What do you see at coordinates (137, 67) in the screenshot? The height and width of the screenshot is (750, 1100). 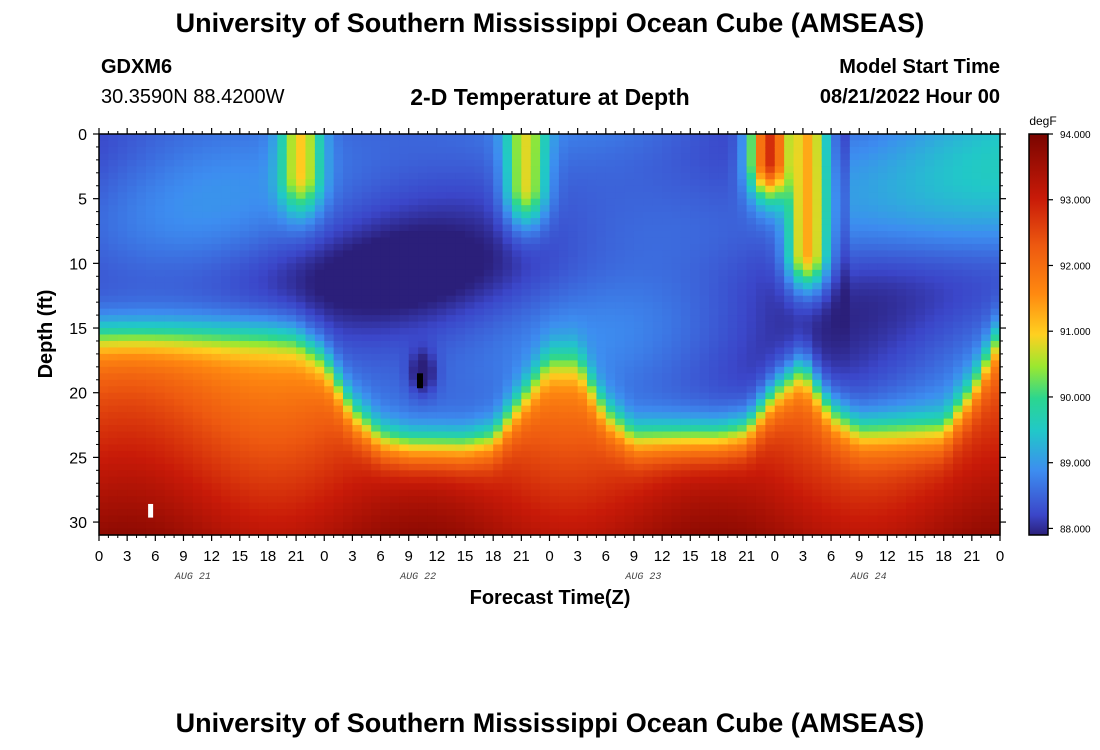 I see `station-id: GDXM6` at bounding box center [137, 67].